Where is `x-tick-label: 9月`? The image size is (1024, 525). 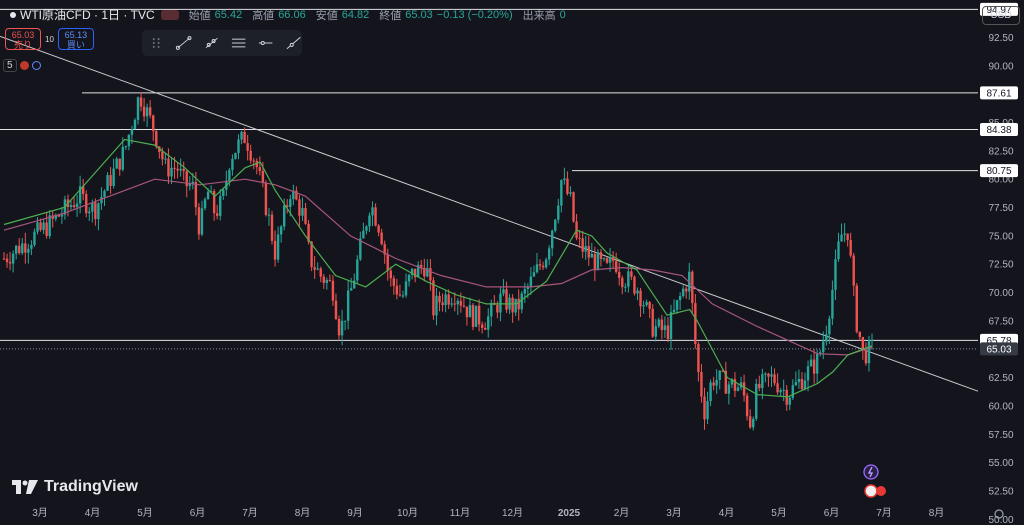 x-tick-label: 9月 is located at coordinates (355, 513).